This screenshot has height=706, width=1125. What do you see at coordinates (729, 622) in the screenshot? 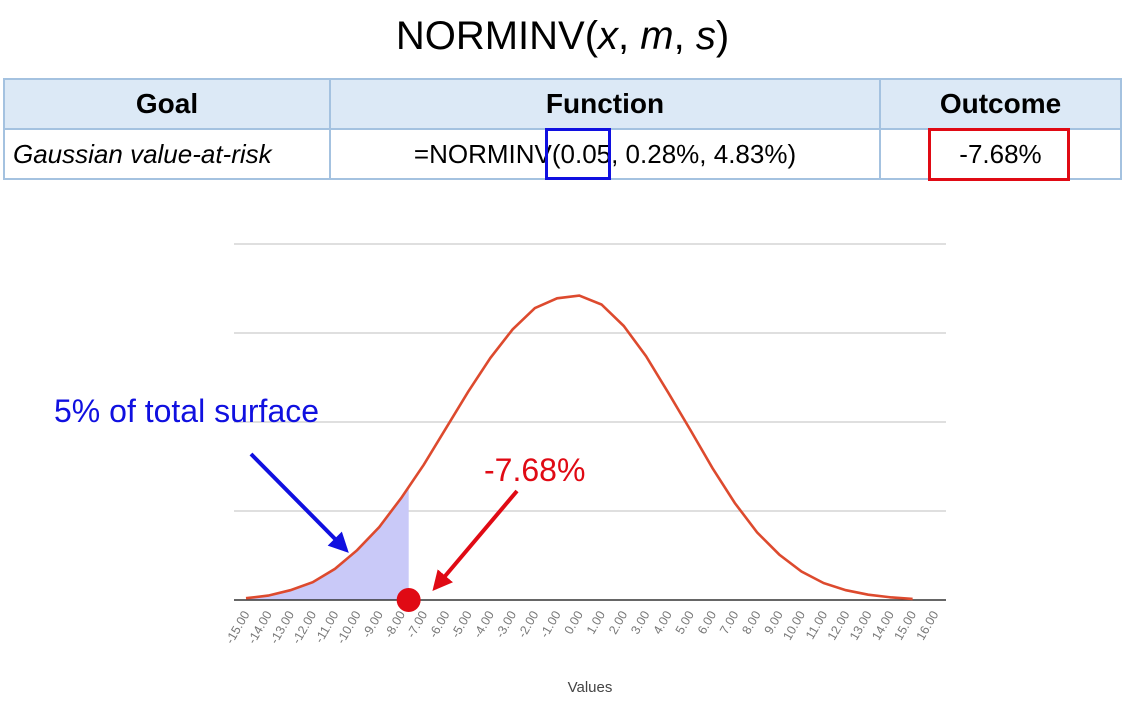
I see `x-tick-label: 7.00` at bounding box center [729, 622].